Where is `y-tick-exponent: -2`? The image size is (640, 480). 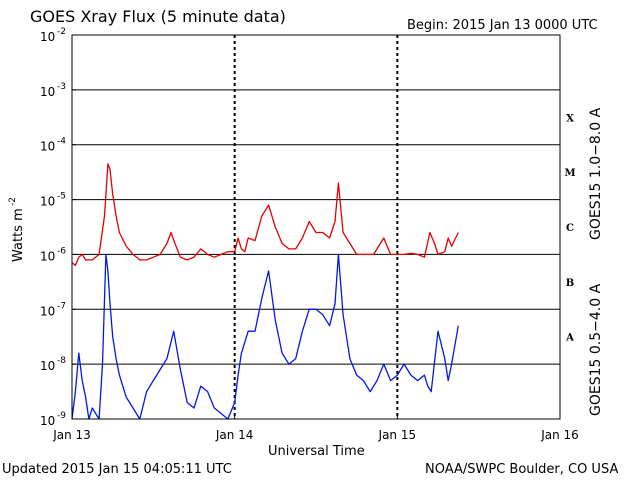 y-tick-exponent: -2 is located at coordinates (61, 32).